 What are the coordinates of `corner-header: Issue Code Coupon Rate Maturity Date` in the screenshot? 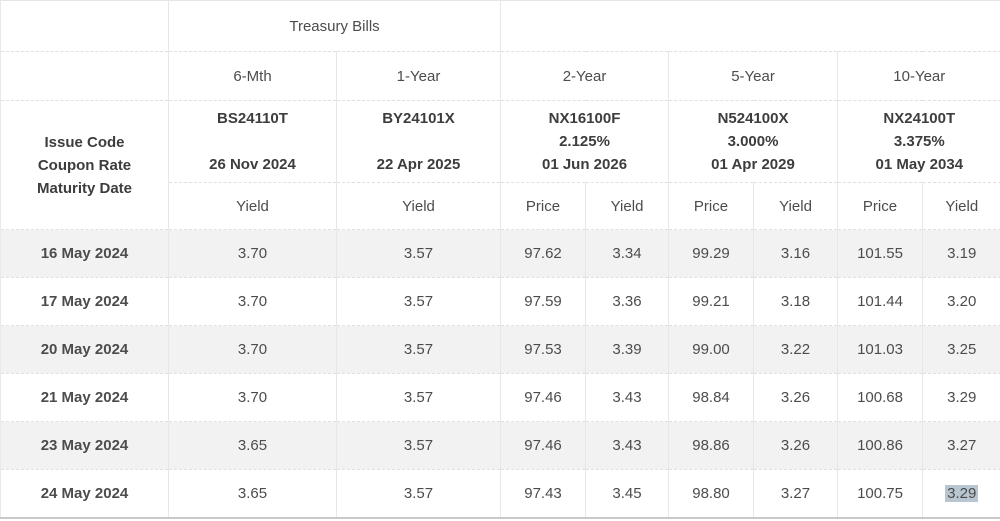 It's located at (84, 165).